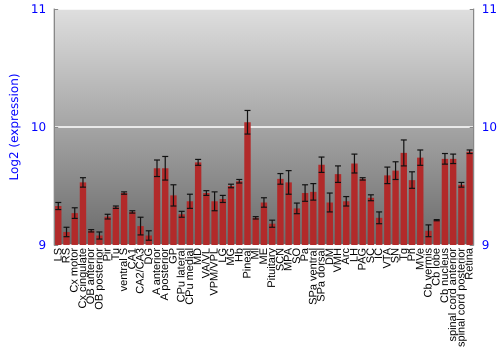  I want to click on y2-tick-label: 10, so click(490, 127).